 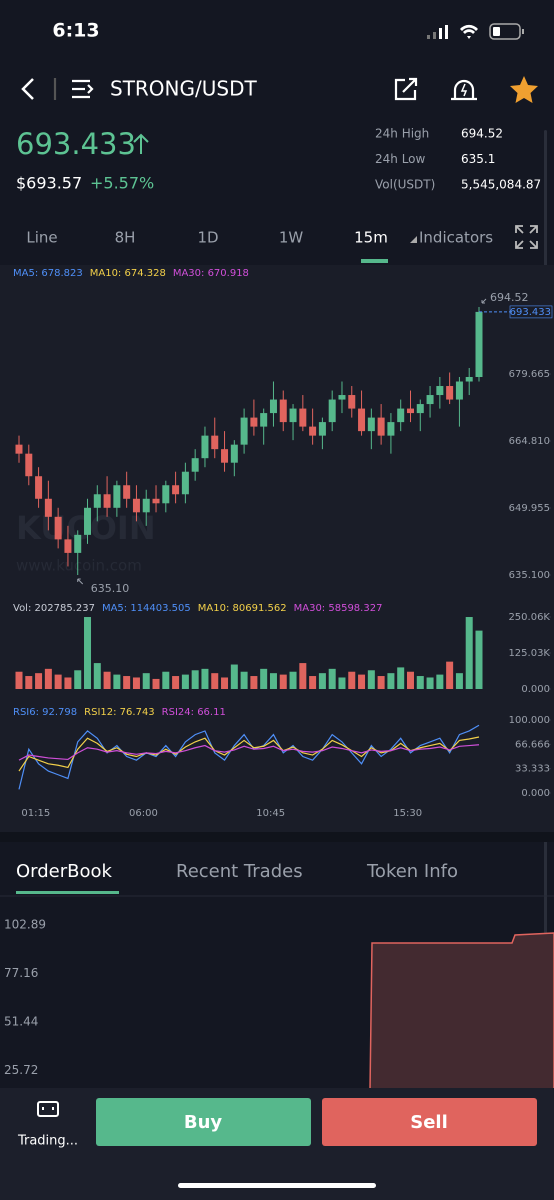 I want to click on y-tick-label: 250.06K, so click(x=529, y=617).